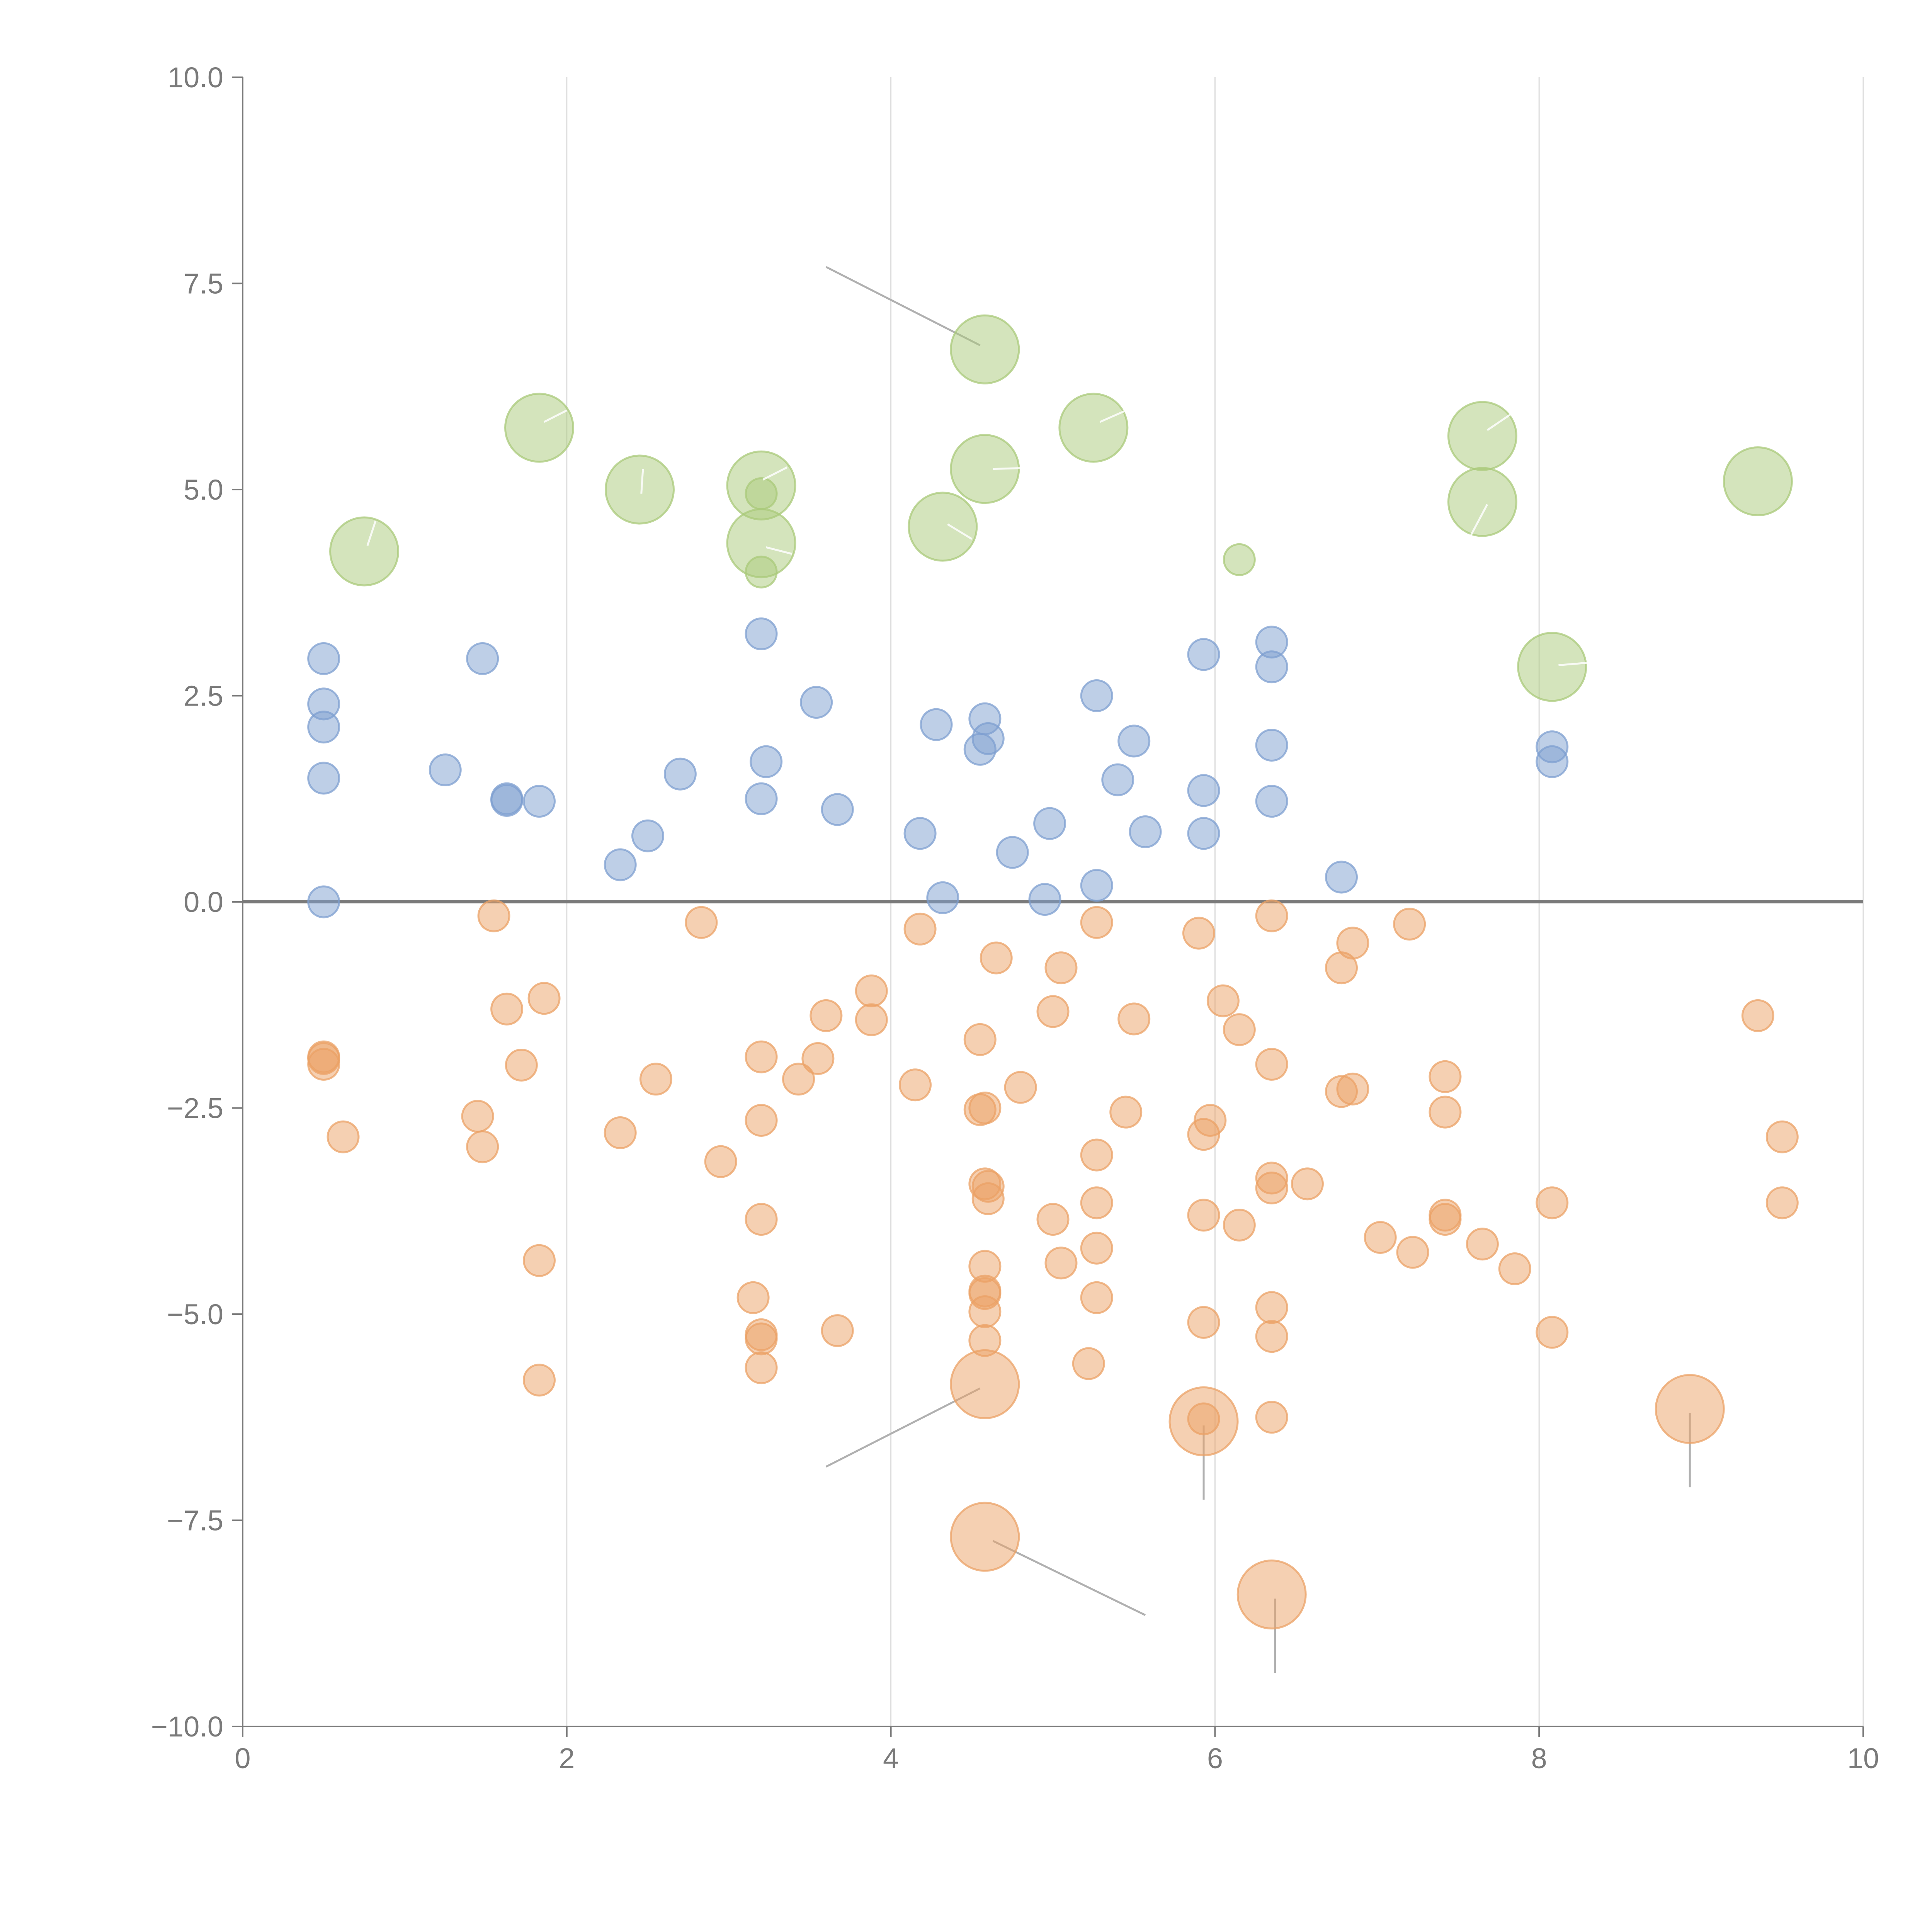 This screenshot has width=1932, height=1932. I want to click on x-tick-label: 0, so click(243, 1758).